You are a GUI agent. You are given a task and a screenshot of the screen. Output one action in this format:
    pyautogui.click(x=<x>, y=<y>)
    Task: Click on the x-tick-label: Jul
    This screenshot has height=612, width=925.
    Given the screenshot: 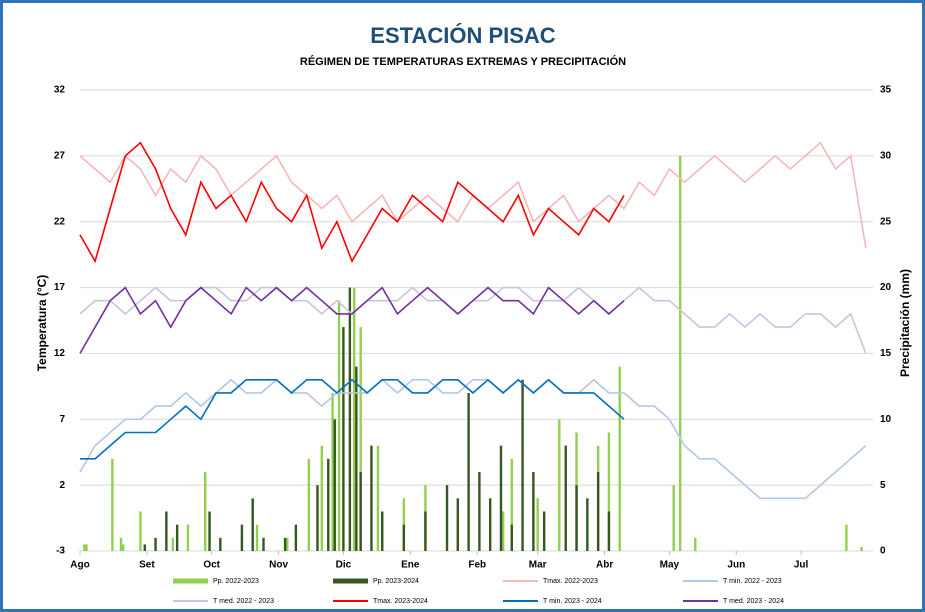 What is the action you would take?
    pyautogui.click(x=801, y=565)
    